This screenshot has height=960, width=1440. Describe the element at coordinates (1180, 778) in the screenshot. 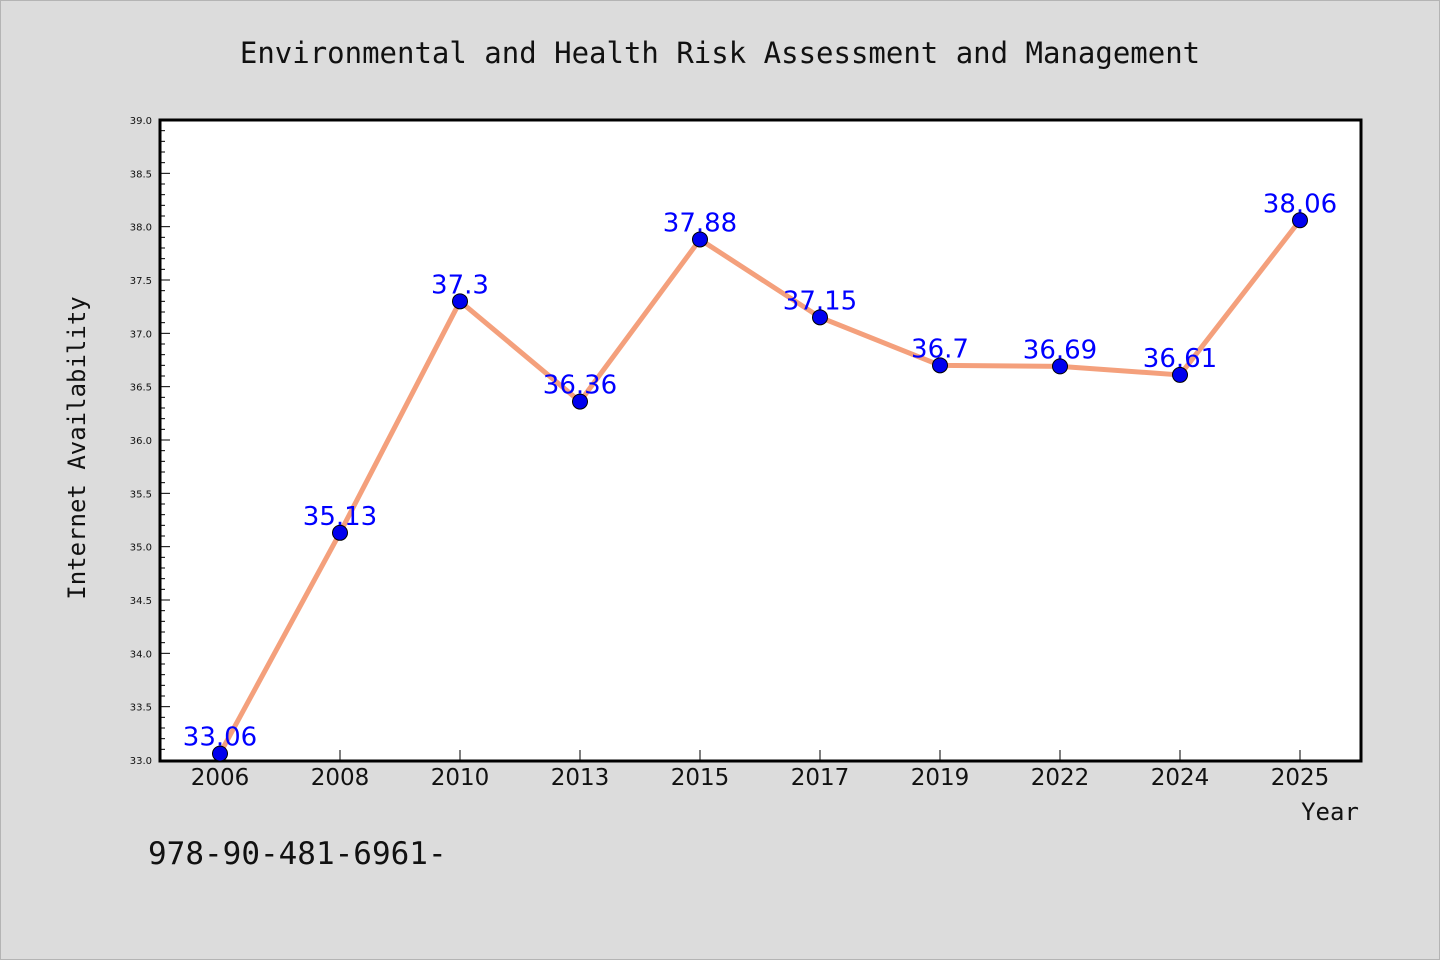

I see `x-tick-label: 2024` at that location.